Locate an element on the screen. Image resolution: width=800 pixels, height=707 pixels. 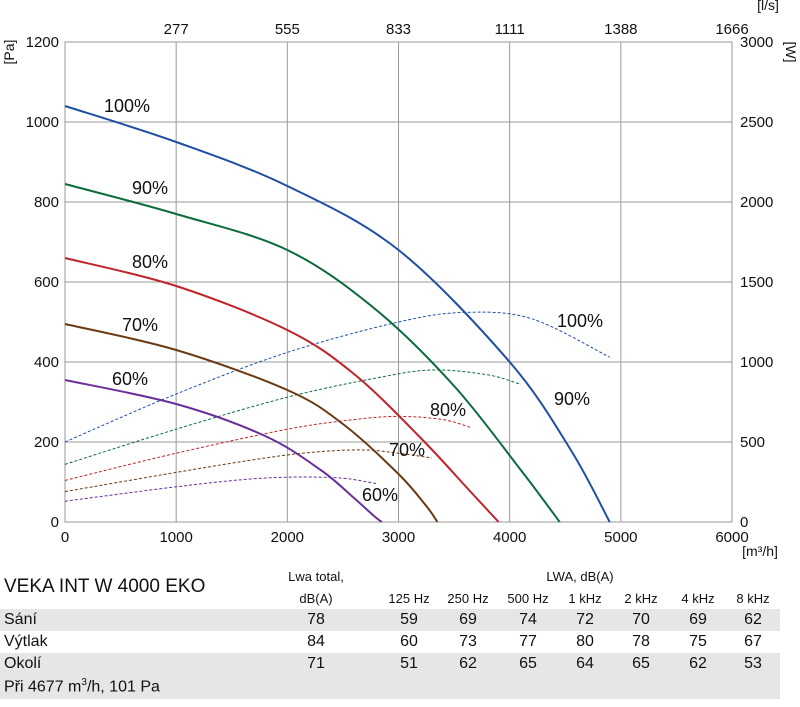
x-tick-label: 0 is located at coordinates (65, 537).